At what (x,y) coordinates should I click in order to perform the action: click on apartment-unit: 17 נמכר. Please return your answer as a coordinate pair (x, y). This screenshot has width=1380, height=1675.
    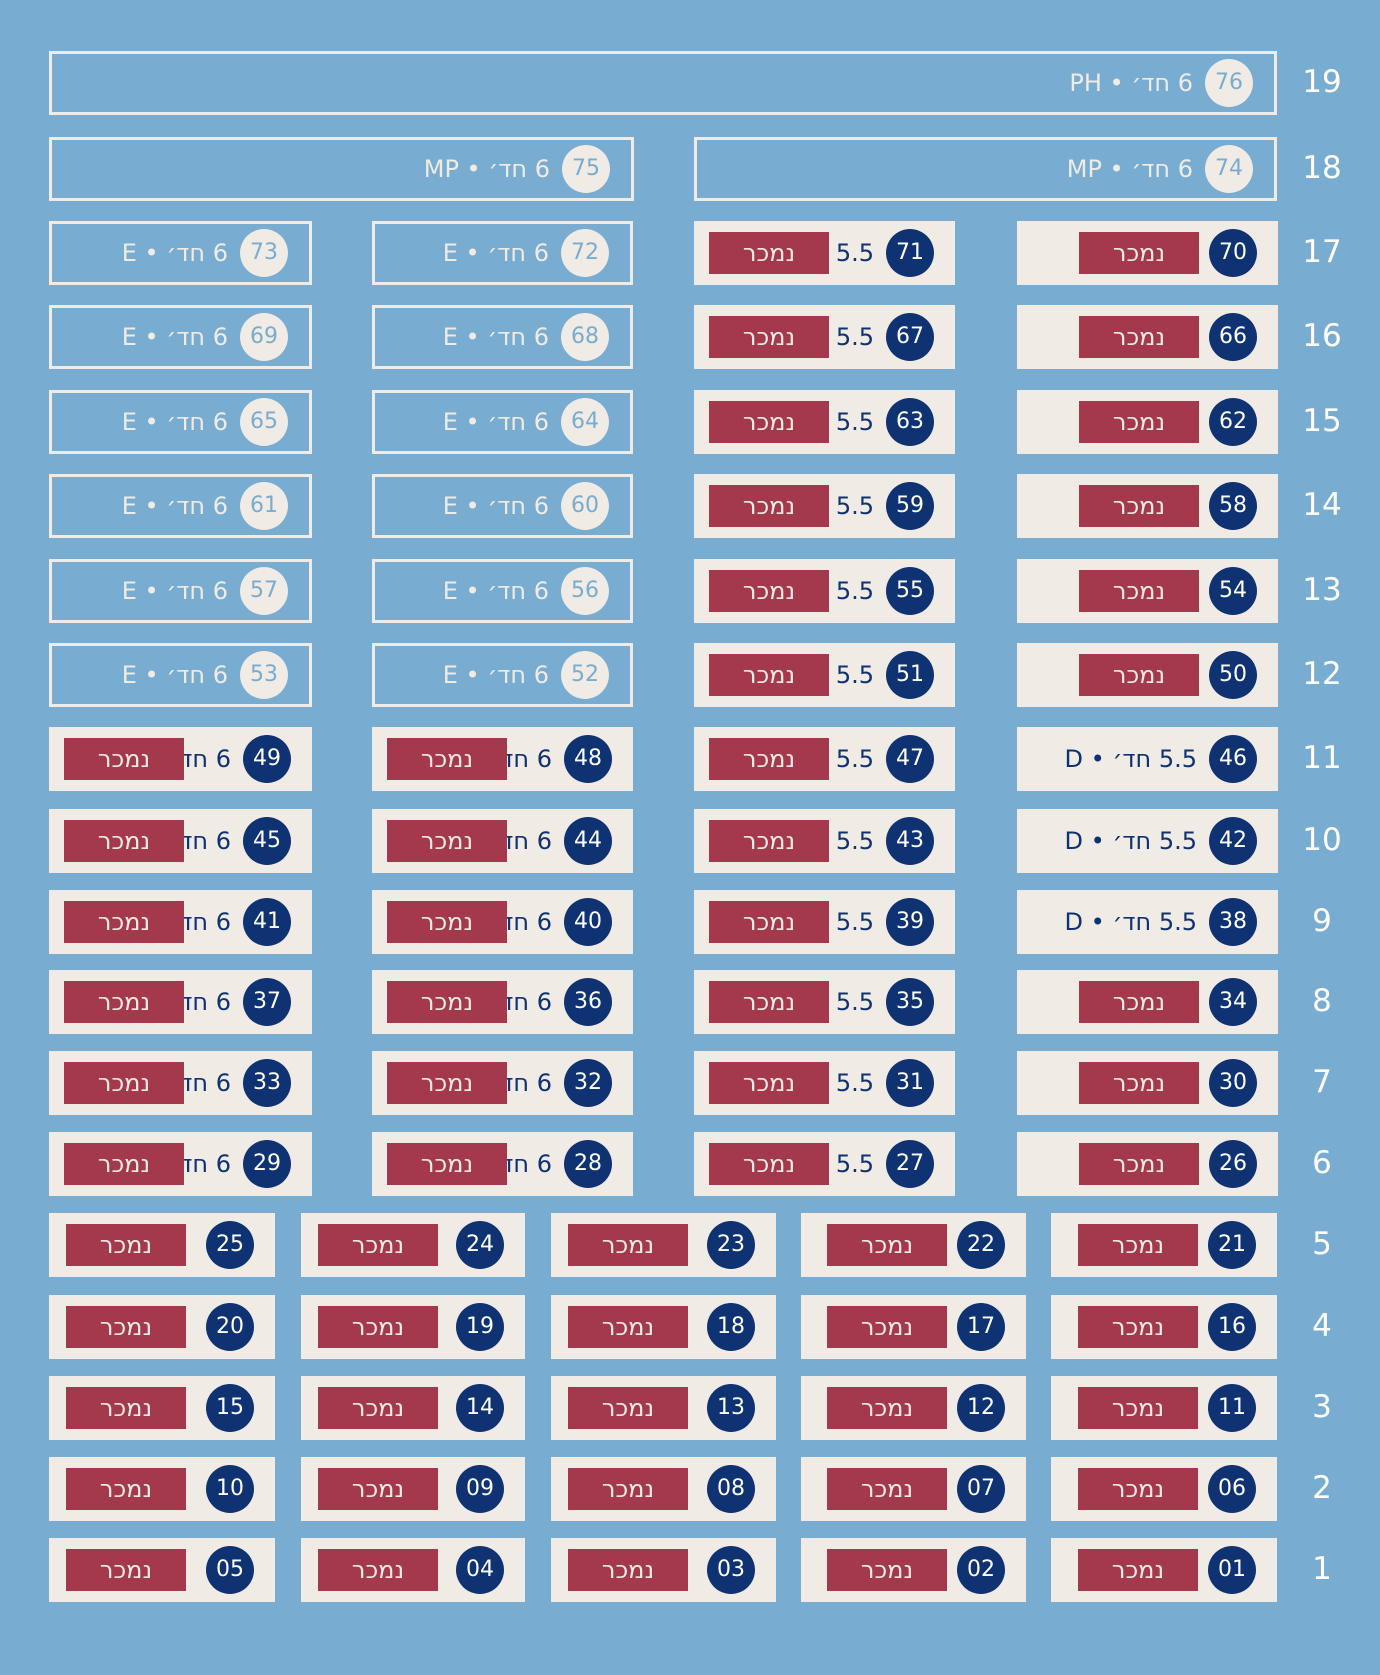
    Looking at the image, I should click on (913, 1327).